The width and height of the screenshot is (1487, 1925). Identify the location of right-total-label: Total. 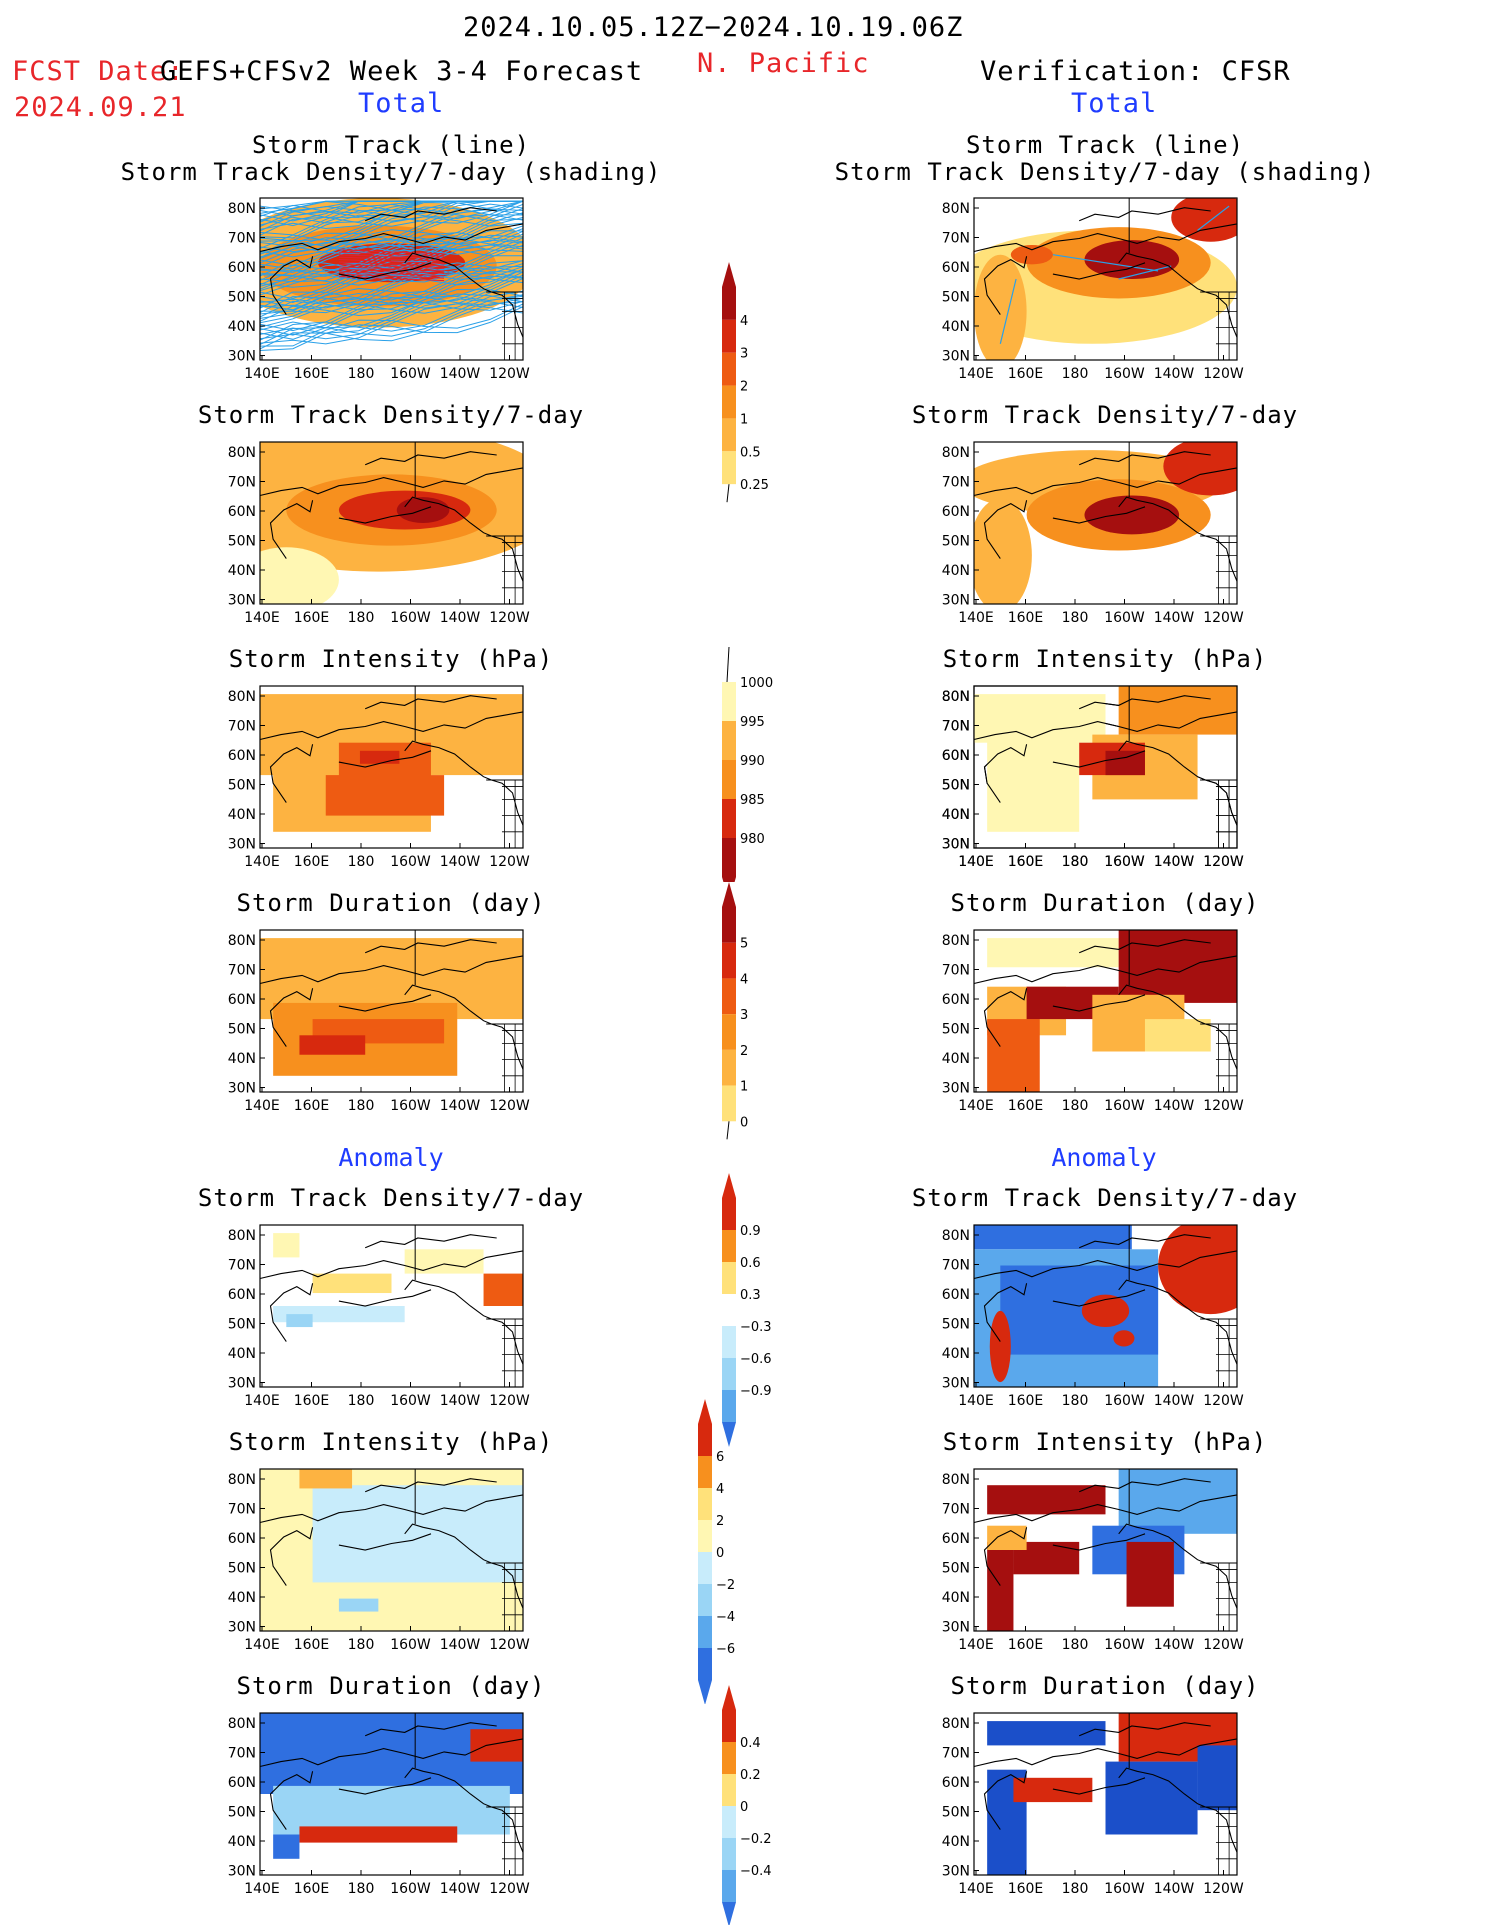
(1114, 103).